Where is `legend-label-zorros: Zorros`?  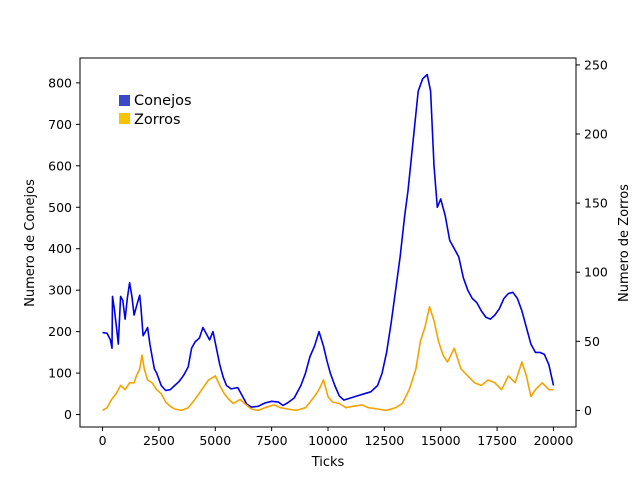
legend-label-zorros: Zorros is located at coordinates (157, 120).